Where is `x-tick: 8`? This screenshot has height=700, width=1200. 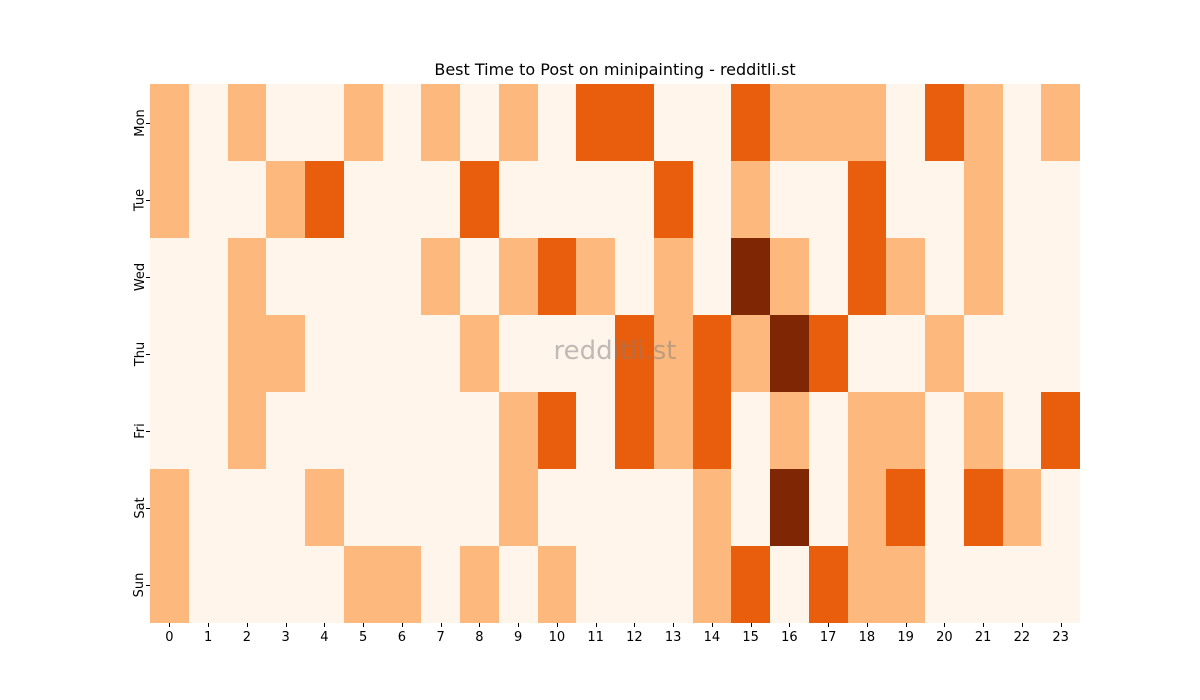 x-tick: 8 is located at coordinates (479, 638).